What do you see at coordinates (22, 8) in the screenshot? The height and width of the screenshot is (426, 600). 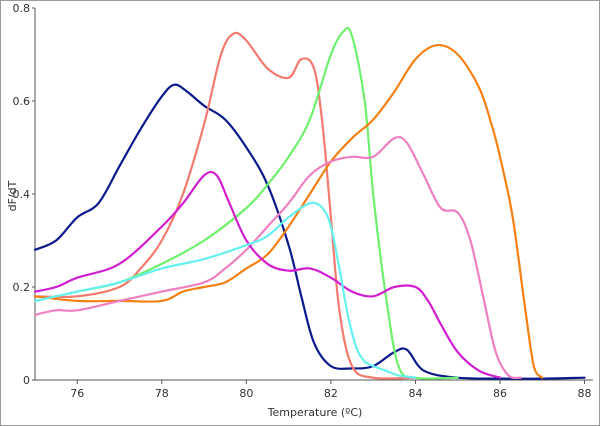 I see `y-tick-label: 0.8` at bounding box center [22, 8].